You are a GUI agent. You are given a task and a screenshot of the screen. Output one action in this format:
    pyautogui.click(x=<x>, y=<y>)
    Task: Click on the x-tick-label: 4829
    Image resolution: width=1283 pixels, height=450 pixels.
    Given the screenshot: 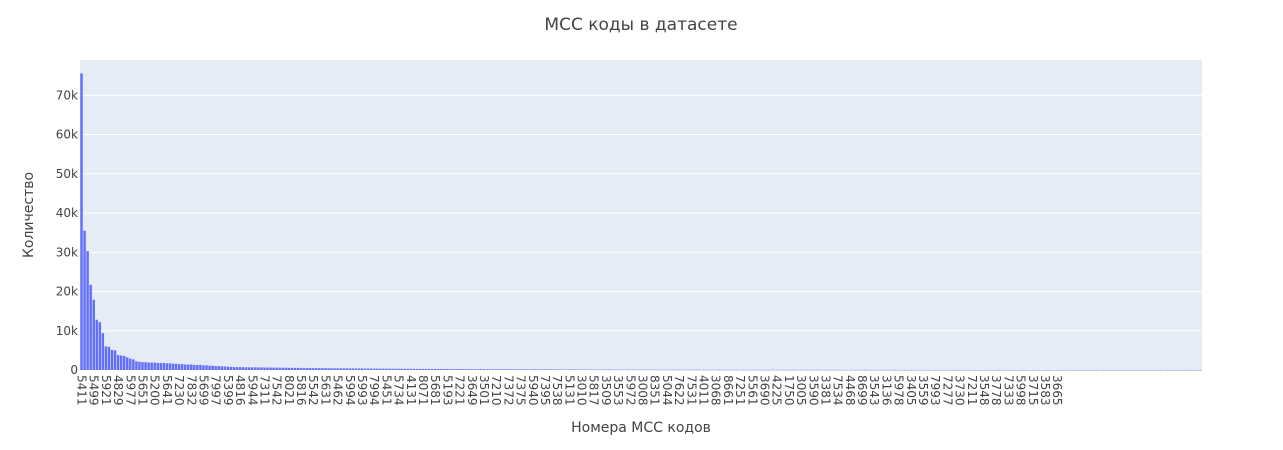 What is the action you would take?
    pyautogui.click(x=118, y=390)
    